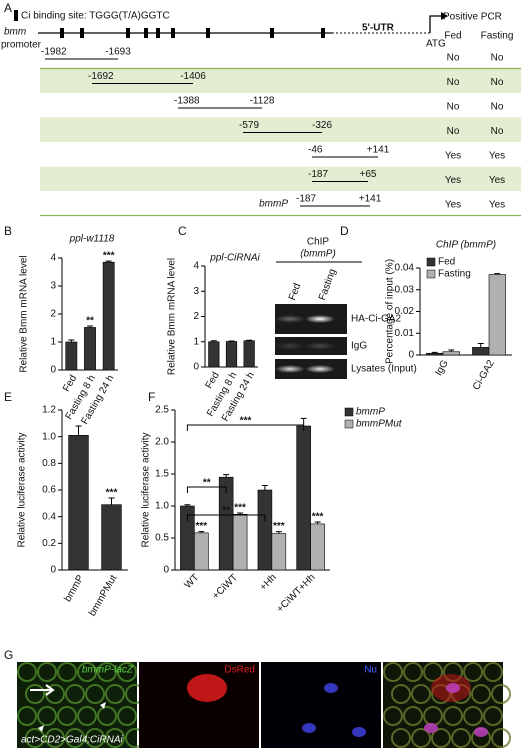 This screenshot has height=750, width=521. What do you see at coordinates (359, 346) in the screenshot?
I see `gel-row-label: IgG` at bounding box center [359, 346].